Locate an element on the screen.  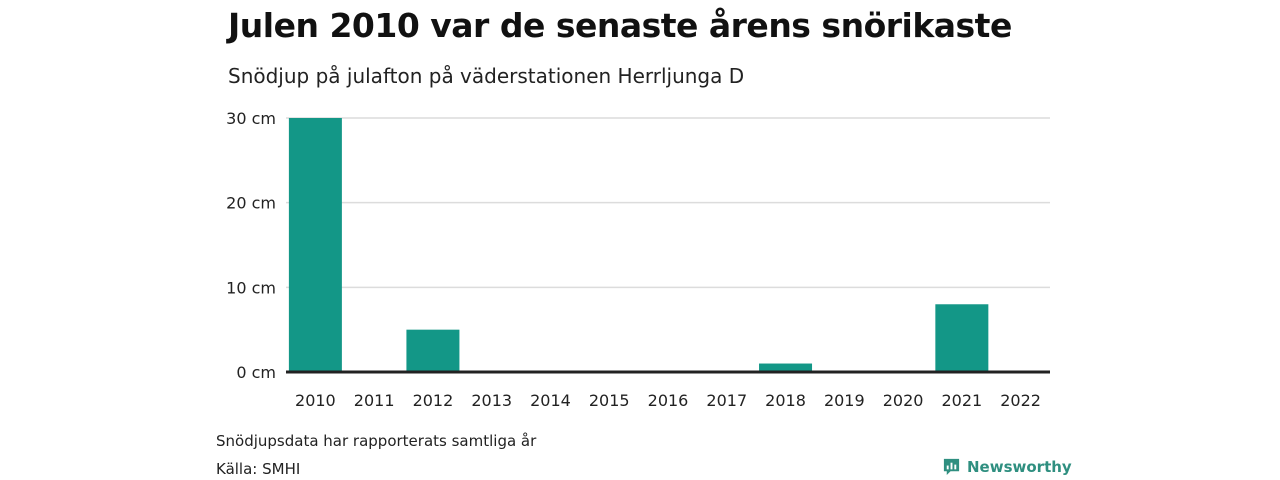
y-tick-label: 20 cm is located at coordinates (251, 203).